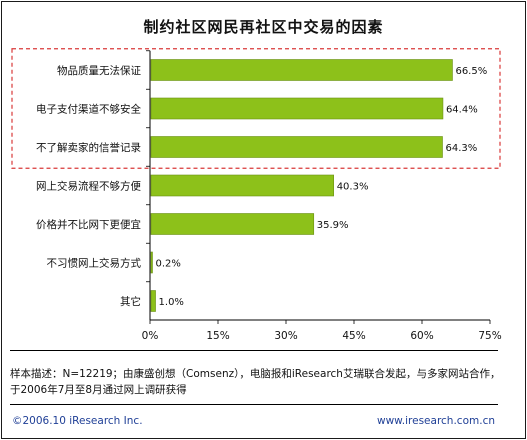  I want to click on category-label: 电子支付渠道不够安全, so click(88, 109).